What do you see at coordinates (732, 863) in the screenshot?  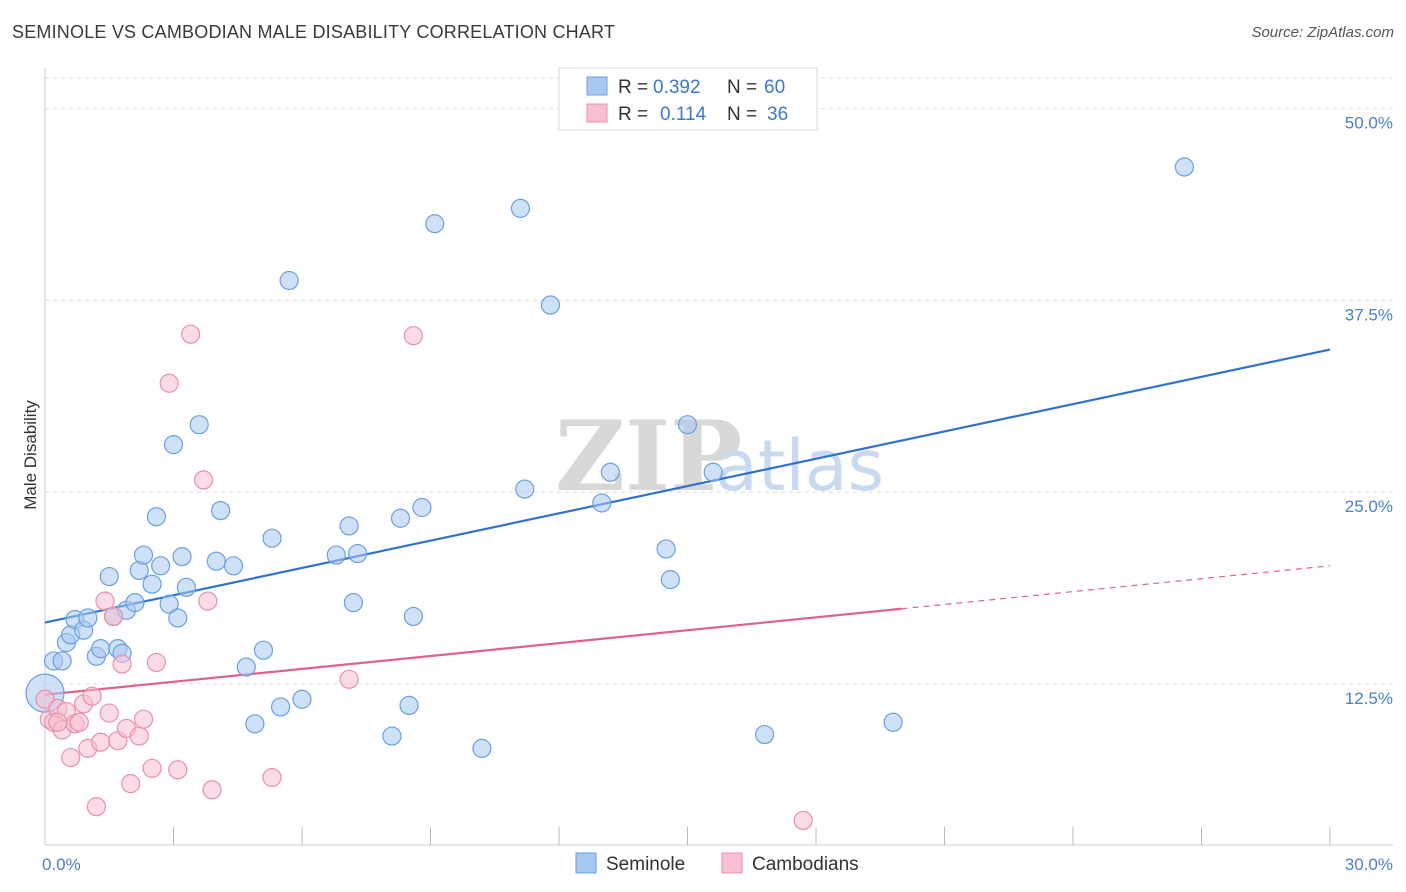 I see `bottom-legend-swatch-cambodians` at bounding box center [732, 863].